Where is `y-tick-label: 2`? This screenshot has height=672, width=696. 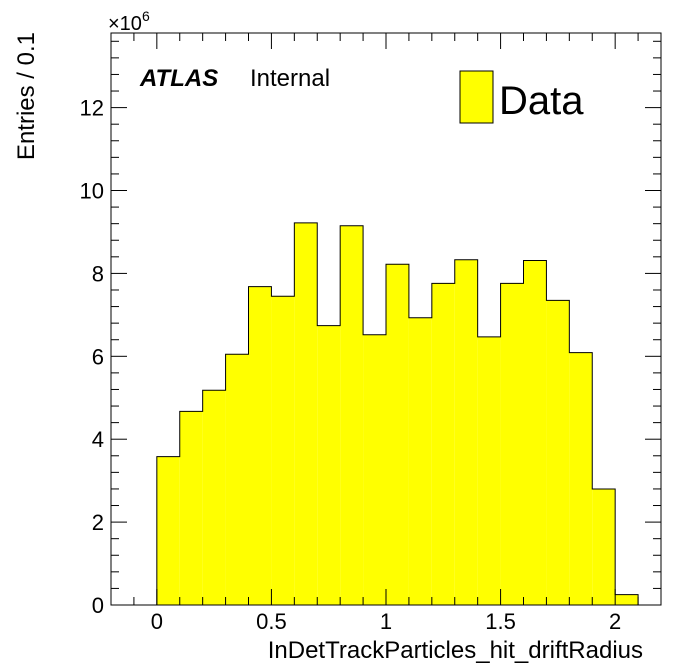 y-tick-label: 2 is located at coordinates (98, 522).